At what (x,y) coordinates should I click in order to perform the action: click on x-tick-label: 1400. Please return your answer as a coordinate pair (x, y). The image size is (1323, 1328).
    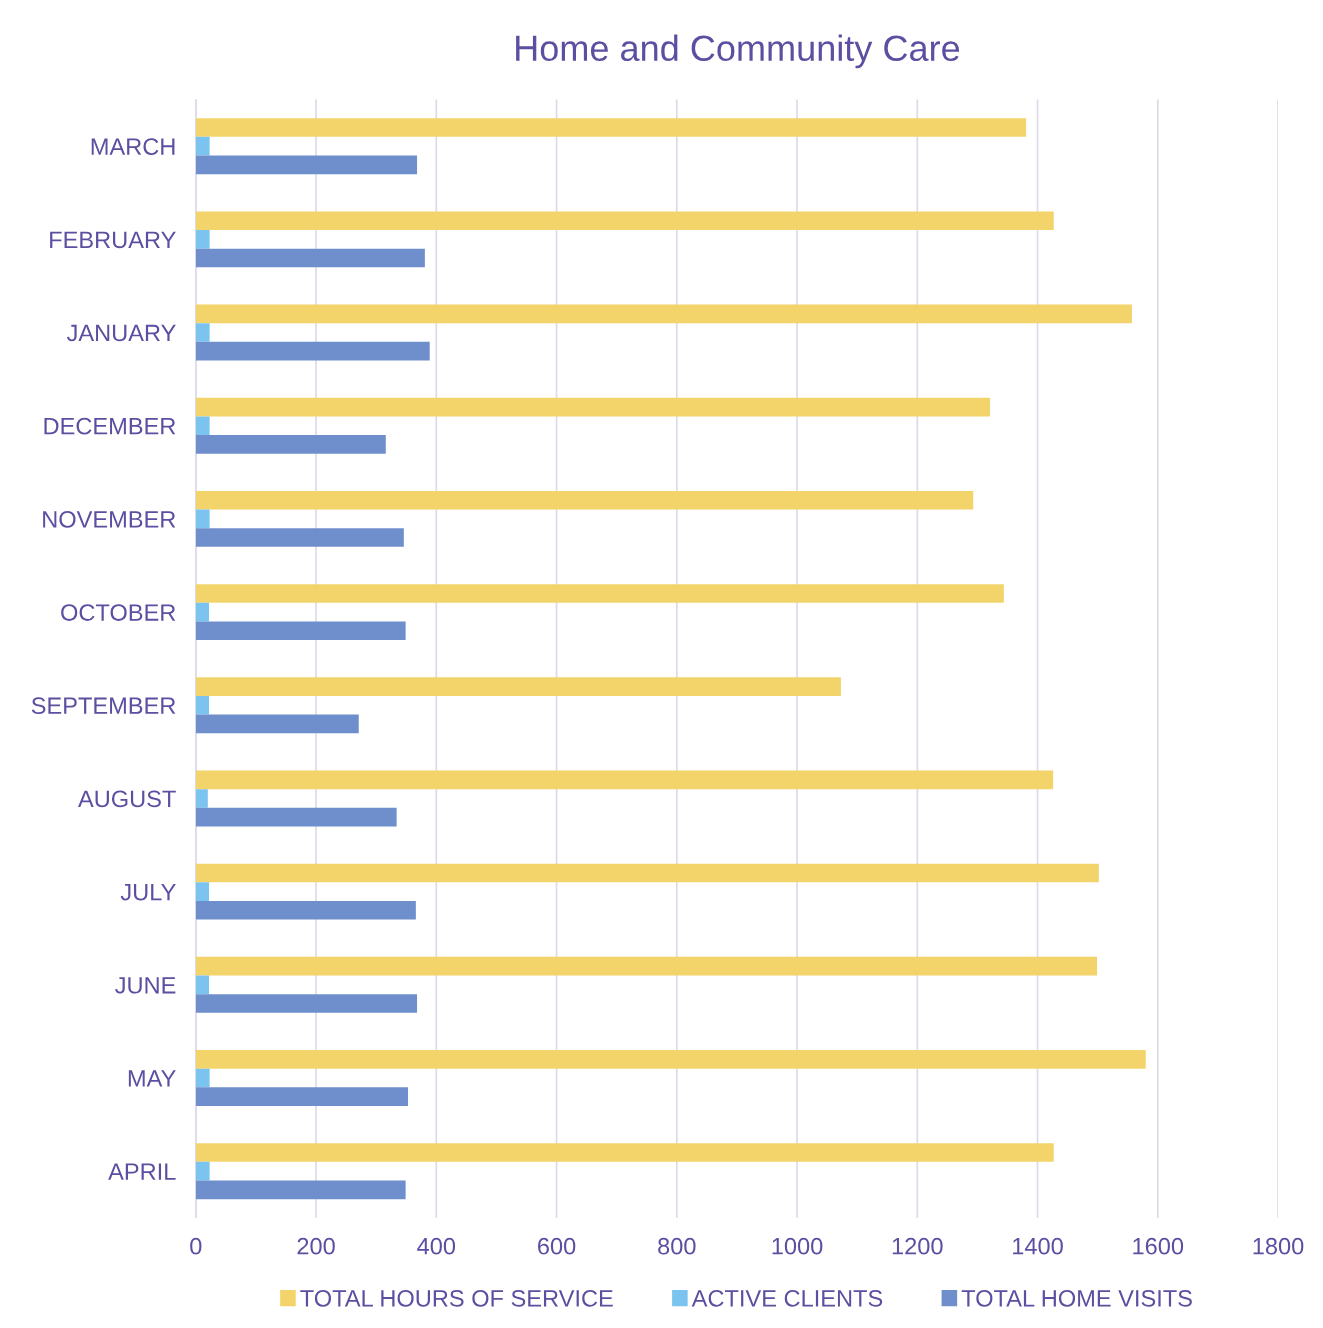
    Looking at the image, I should click on (1038, 1246).